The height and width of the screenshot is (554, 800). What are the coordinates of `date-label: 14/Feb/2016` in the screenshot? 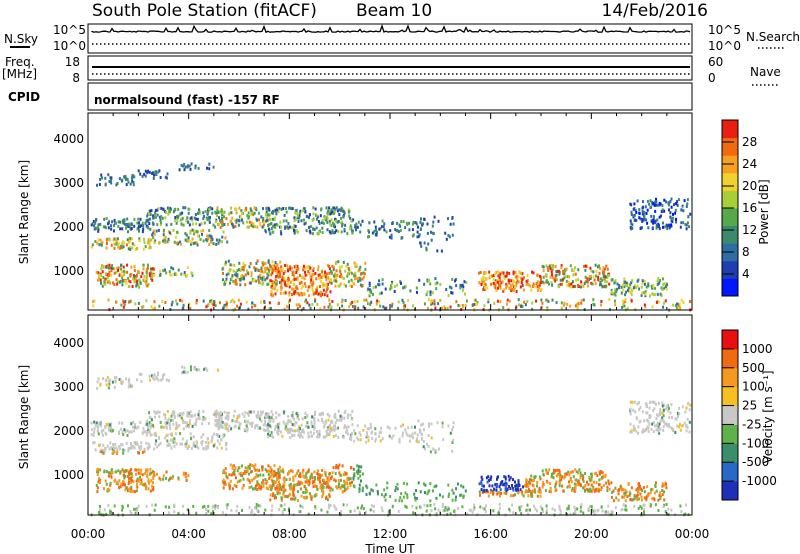 It's located at (655, 11).